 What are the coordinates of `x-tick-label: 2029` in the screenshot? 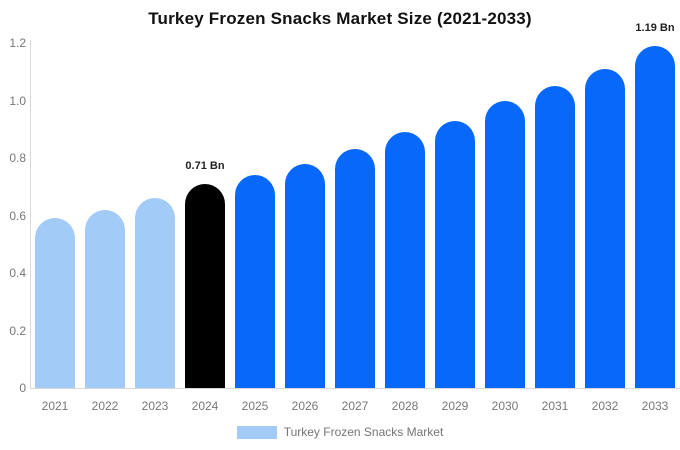 It's located at (455, 406).